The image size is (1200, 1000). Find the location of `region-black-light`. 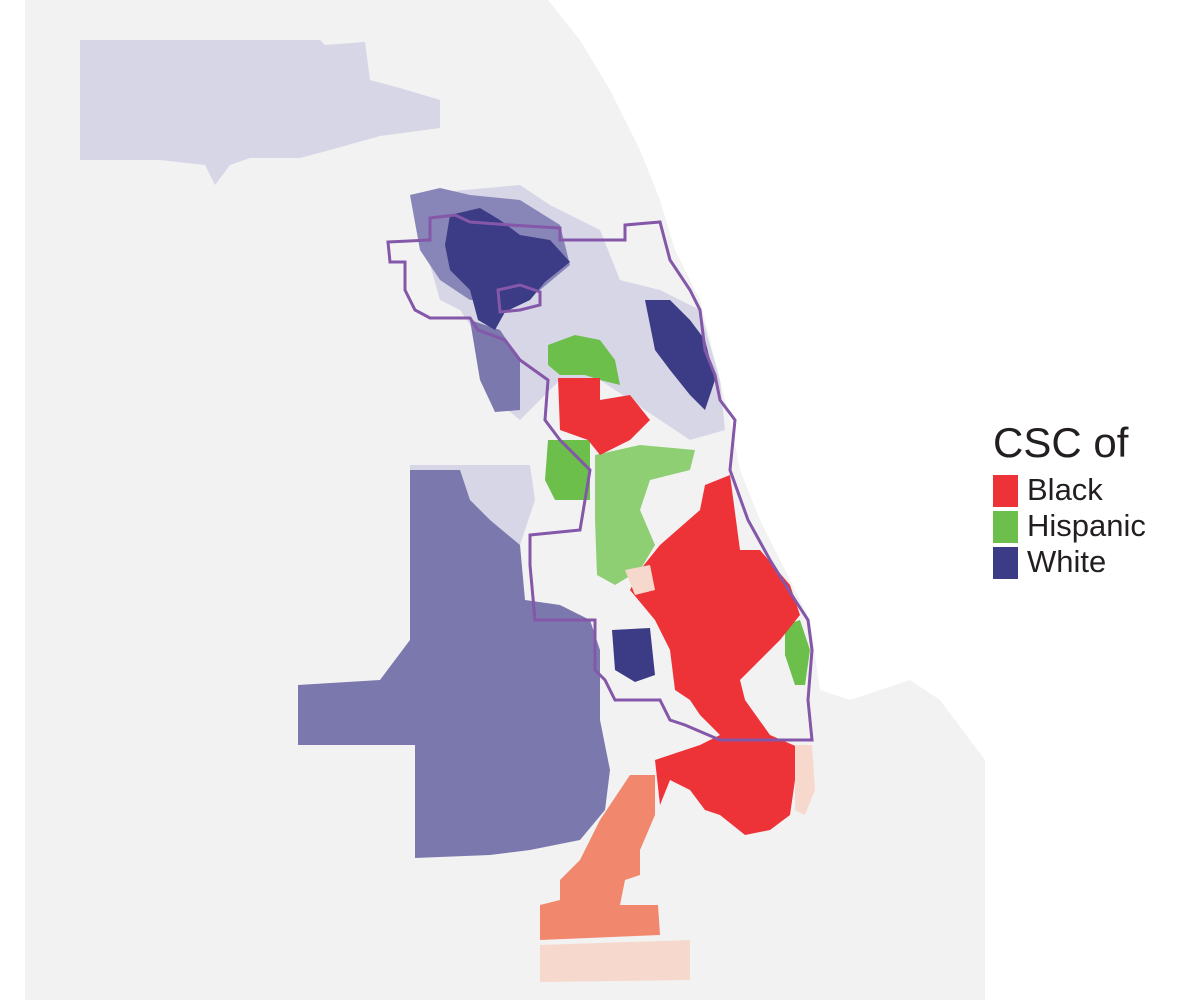

region-black-light is located at coordinates (600, 857).